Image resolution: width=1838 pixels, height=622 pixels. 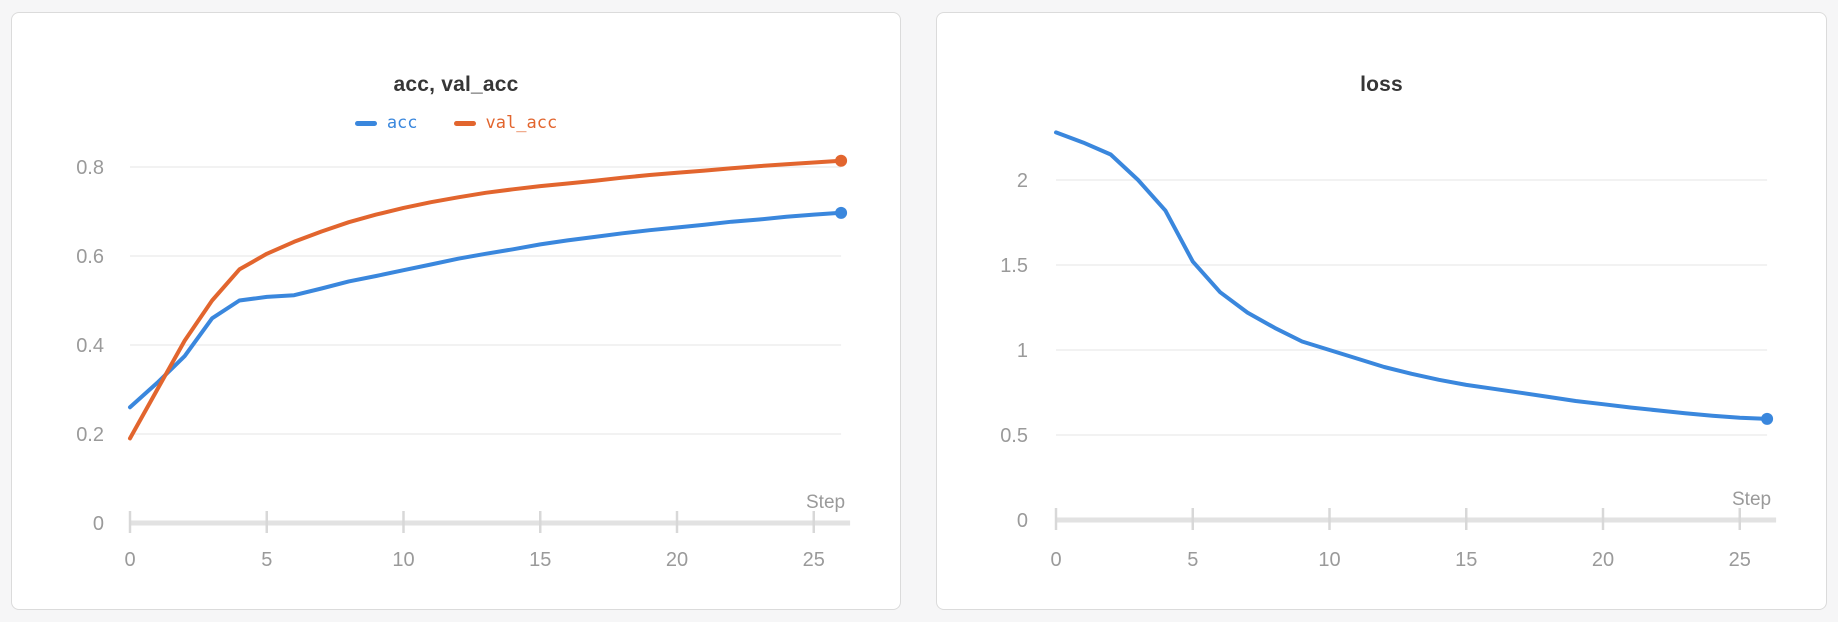 What do you see at coordinates (90, 435) in the screenshot?
I see `svg-text: 0.2` at bounding box center [90, 435].